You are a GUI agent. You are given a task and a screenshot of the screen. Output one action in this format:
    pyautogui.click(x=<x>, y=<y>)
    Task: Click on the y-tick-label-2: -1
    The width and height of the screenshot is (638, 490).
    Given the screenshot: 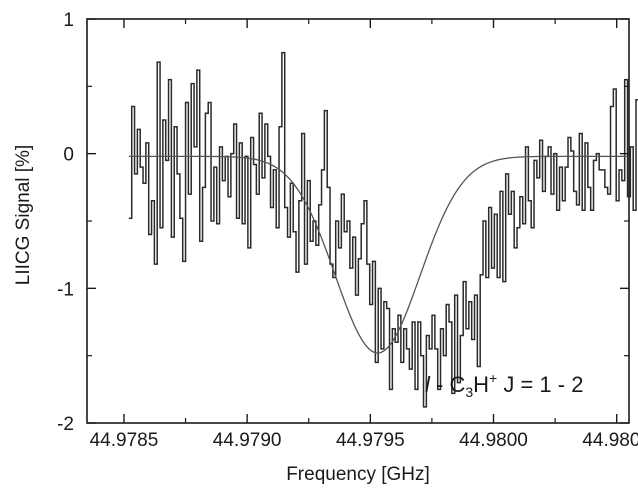 What is the action you would take?
    pyautogui.click(x=65, y=289)
    